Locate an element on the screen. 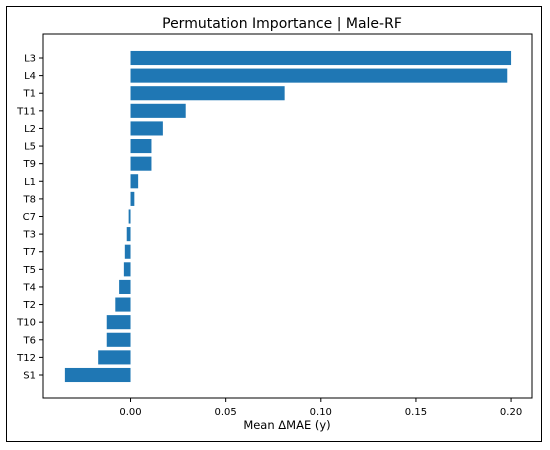  x-tick-label: 0.00 is located at coordinates (130, 412).